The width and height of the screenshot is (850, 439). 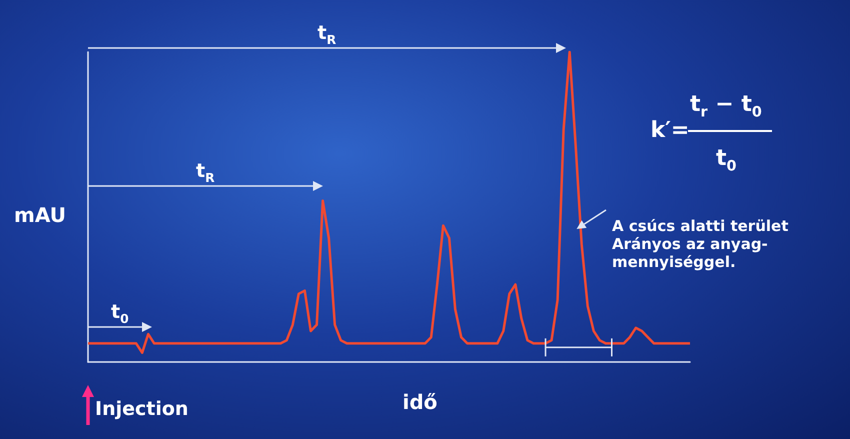 I want to click on annotation: A csúcs alatti terület Arányos az anyag- mennyiséggel., so click(x=700, y=244).